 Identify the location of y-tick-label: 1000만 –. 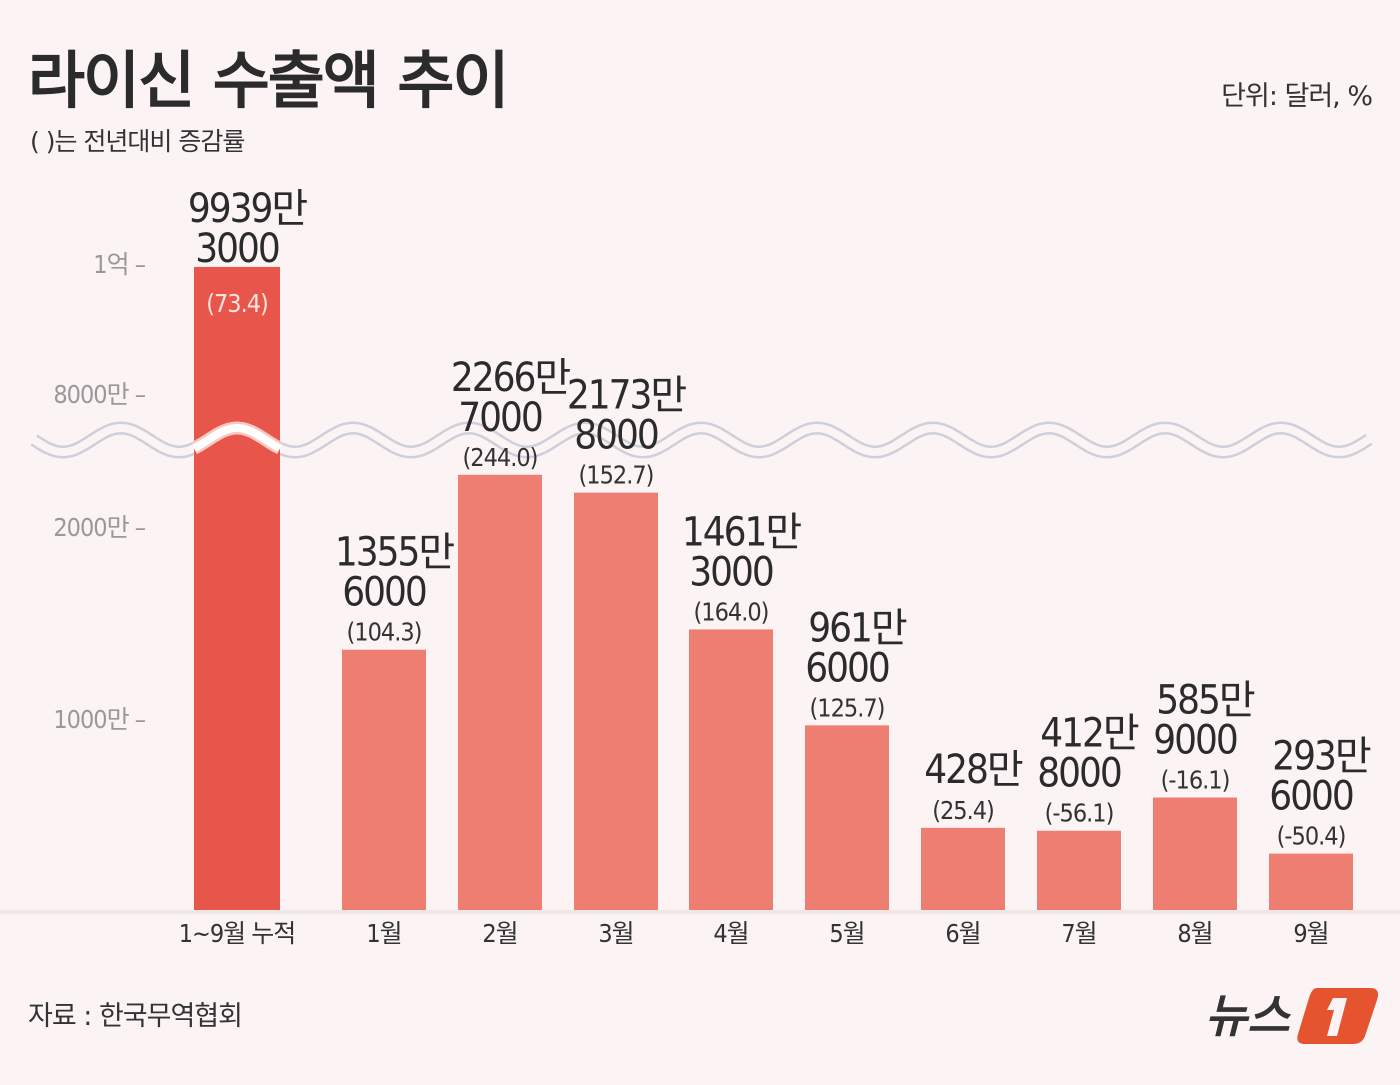
(99, 719).